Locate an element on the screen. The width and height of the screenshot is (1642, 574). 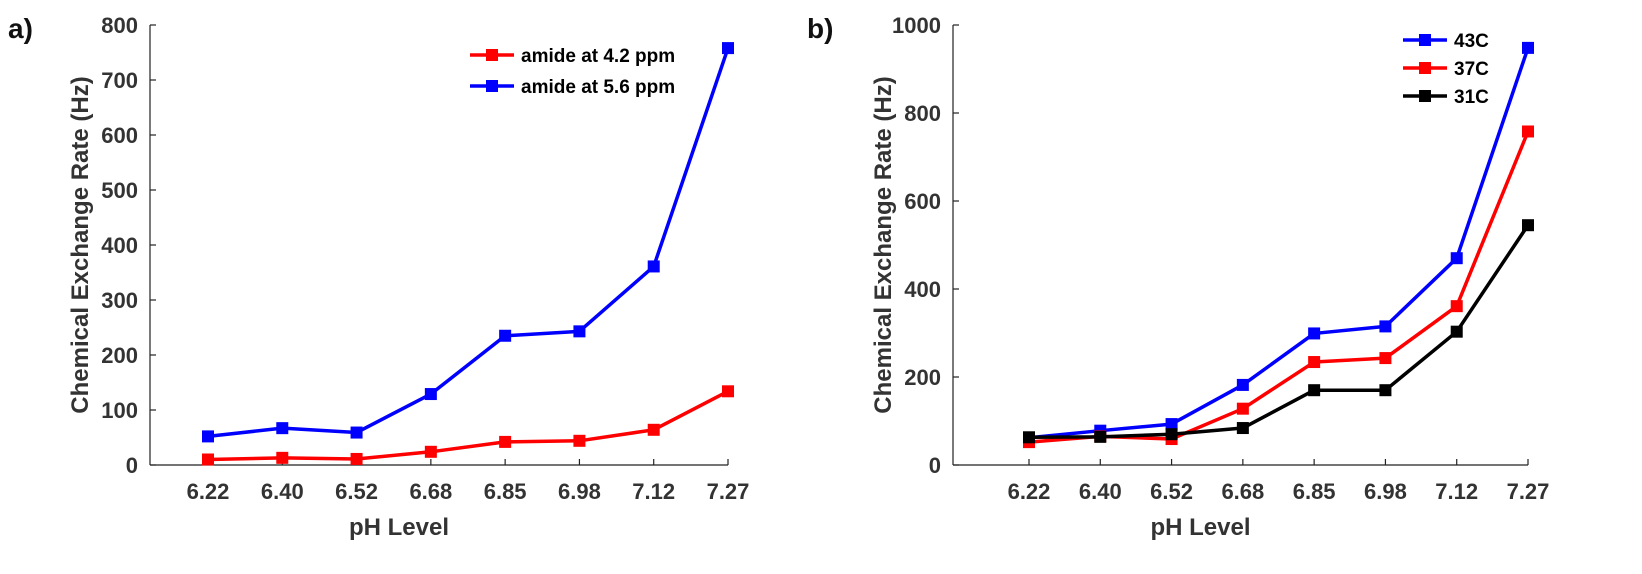
legend-label: 37C is located at coordinates (1471, 69).